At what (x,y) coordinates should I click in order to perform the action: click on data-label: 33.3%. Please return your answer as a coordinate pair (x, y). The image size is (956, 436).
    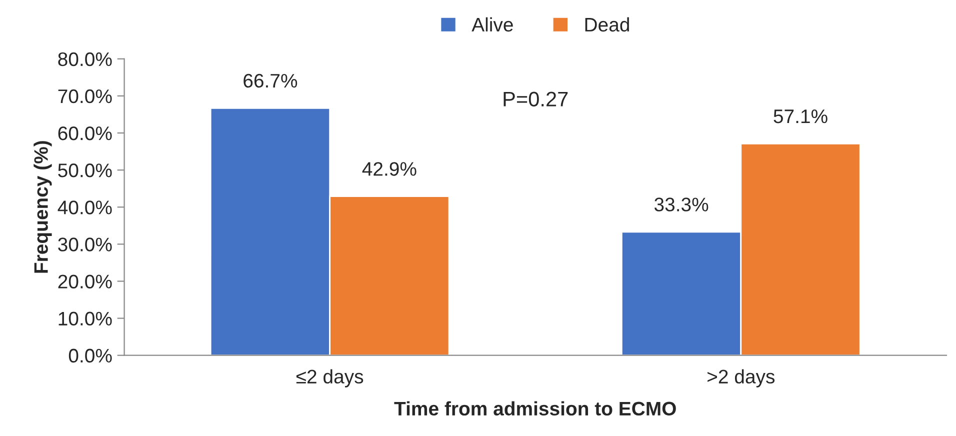
    Looking at the image, I should click on (681, 205).